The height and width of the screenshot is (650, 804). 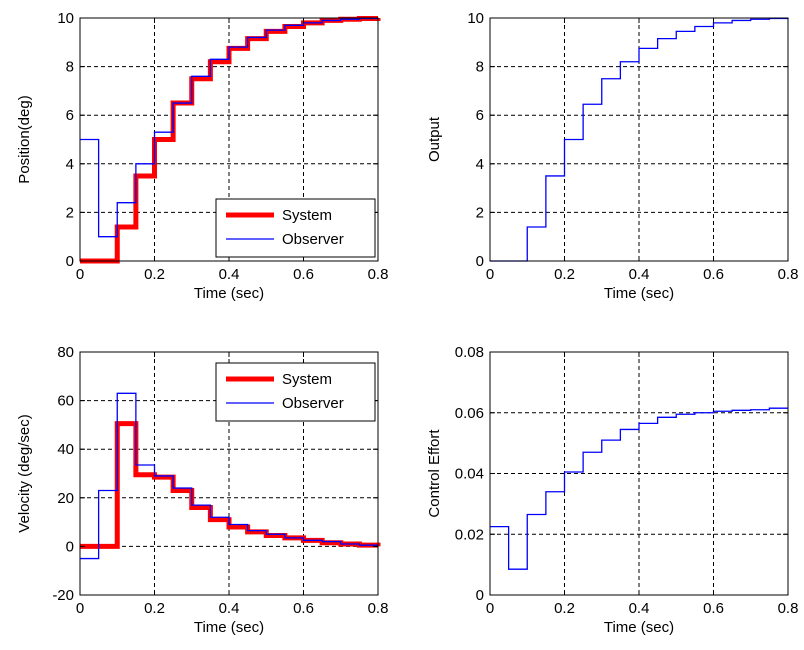 What do you see at coordinates (469, 474) in the screenshot?
I see `y-tick-label: 0.04` at bounding box center [469, 474].